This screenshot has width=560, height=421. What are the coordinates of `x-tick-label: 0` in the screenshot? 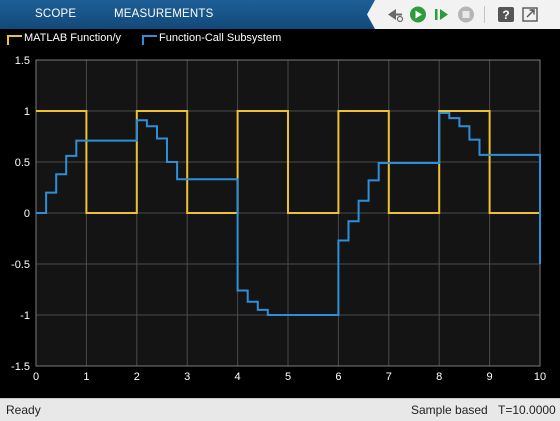 It's located at (36, 377).